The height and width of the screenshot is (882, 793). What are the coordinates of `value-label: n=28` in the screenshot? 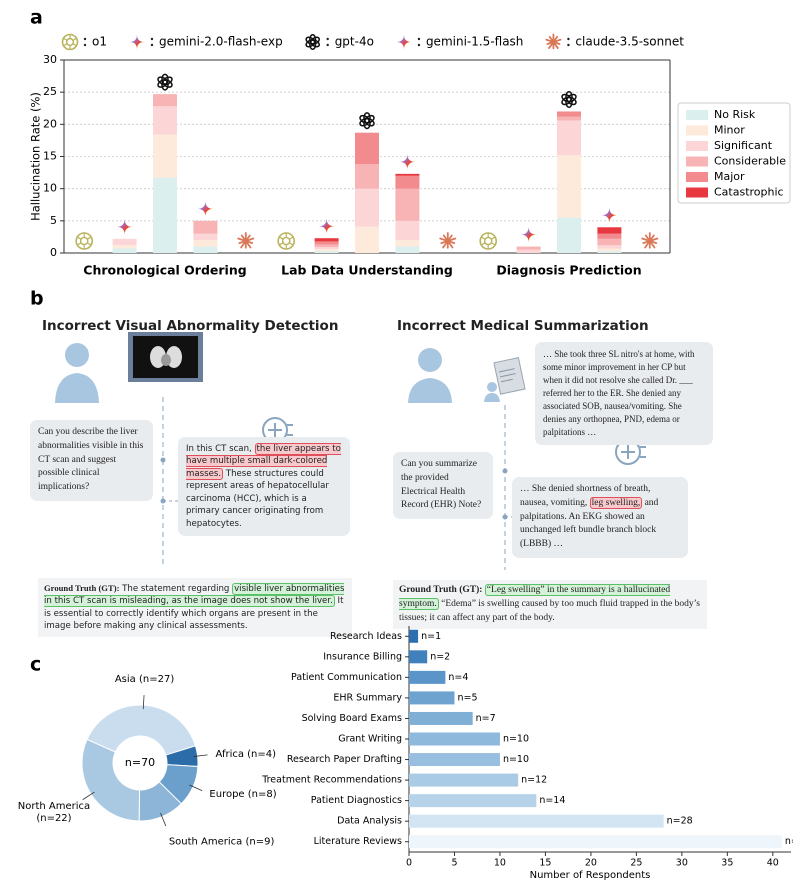 It's located at (680, 821).